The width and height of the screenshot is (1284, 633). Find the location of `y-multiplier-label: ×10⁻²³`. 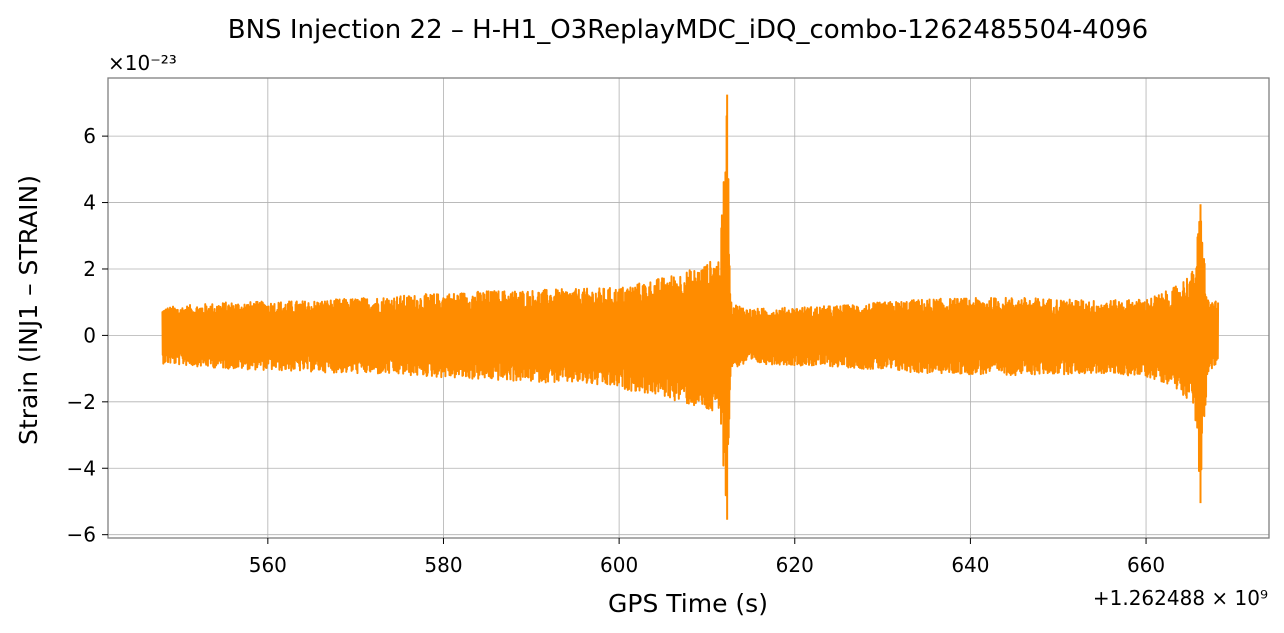

y-multiplier-label: ×10⁻²³ is located at coordinates (142, 63).